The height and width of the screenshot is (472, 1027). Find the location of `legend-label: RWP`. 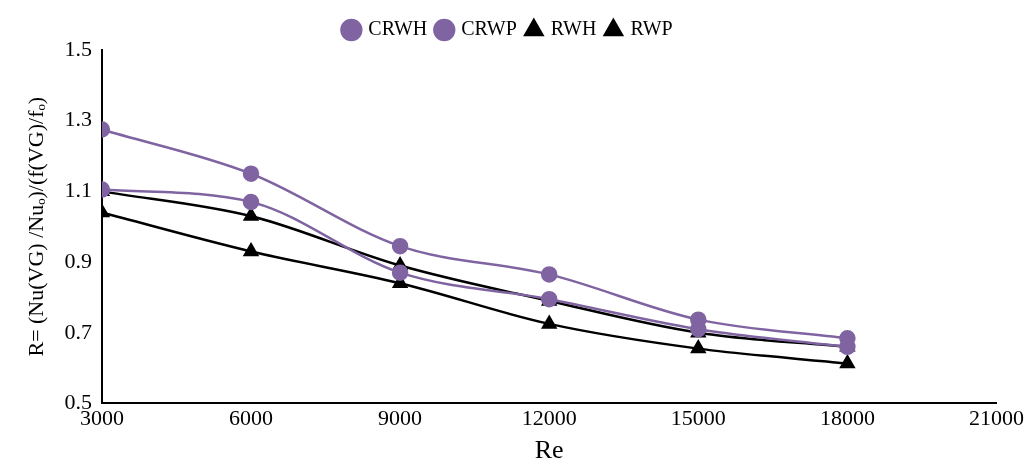

legend-label: RWP is located at coordinates (651, 28).